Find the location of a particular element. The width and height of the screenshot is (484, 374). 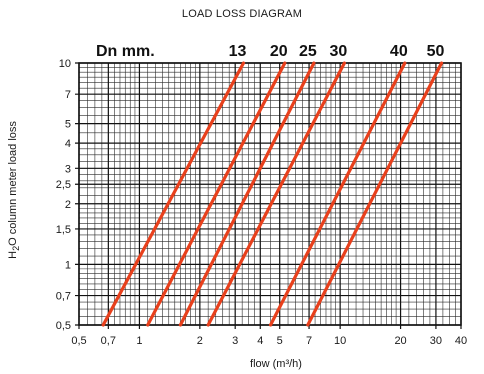

x-tick-label: 2 is located at coordinates (200, 341).